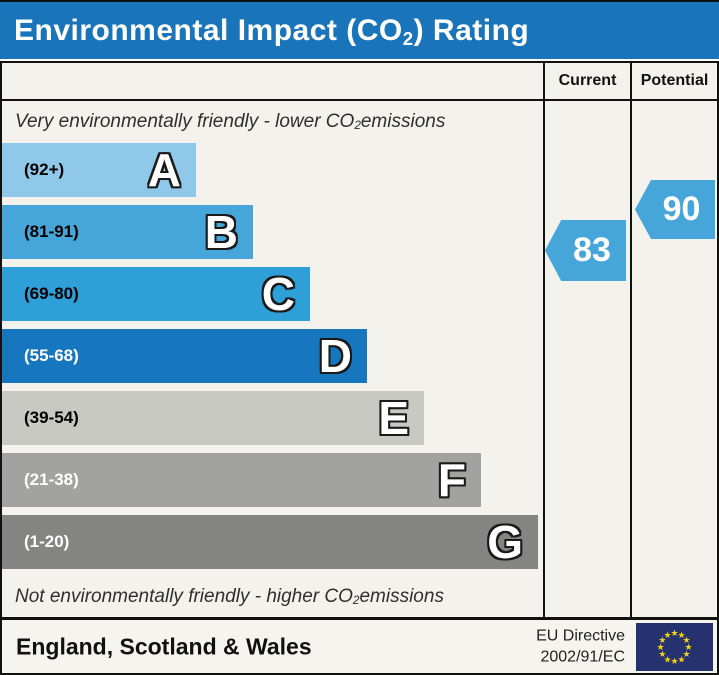  I want to click on band-row-d: (55-68) D, so click(184, 356).